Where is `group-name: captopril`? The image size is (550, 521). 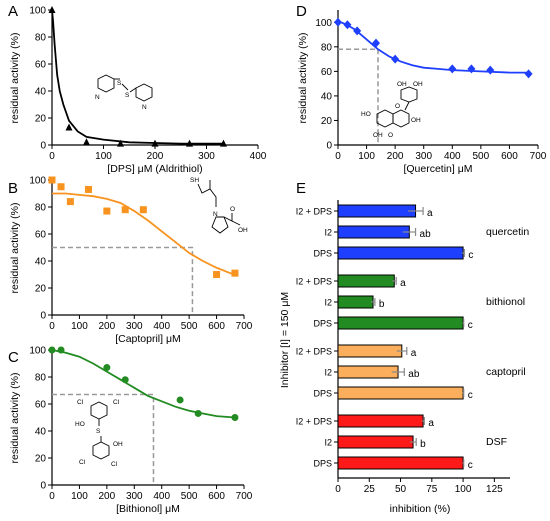 group-name: captopril is located at coordinates (506, 372).